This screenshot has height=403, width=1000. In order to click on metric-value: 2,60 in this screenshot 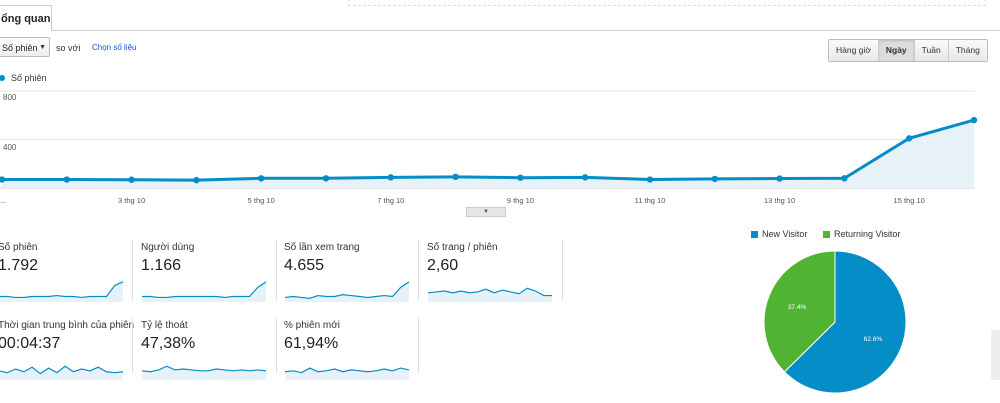, I will do `click(443, 265)`.